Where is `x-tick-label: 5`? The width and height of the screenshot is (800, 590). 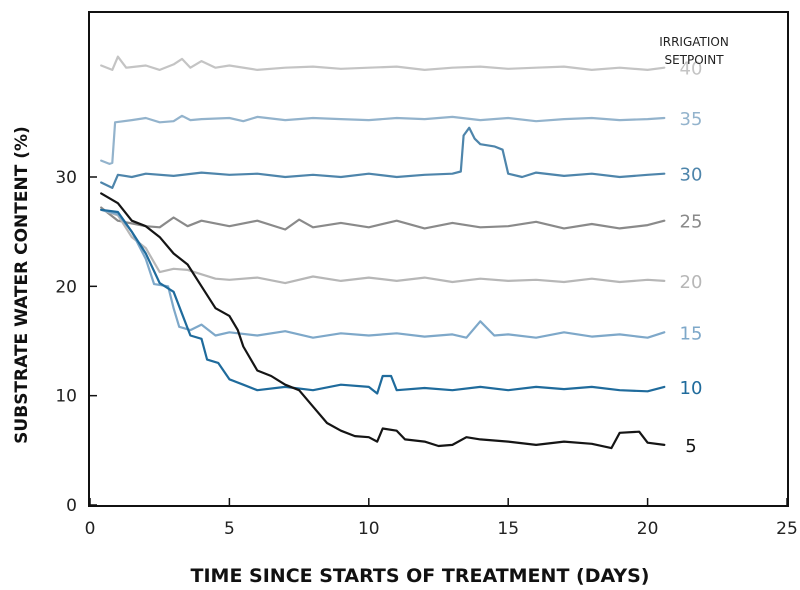 x-tick-label: 5 is located at coordinates (229, 529).